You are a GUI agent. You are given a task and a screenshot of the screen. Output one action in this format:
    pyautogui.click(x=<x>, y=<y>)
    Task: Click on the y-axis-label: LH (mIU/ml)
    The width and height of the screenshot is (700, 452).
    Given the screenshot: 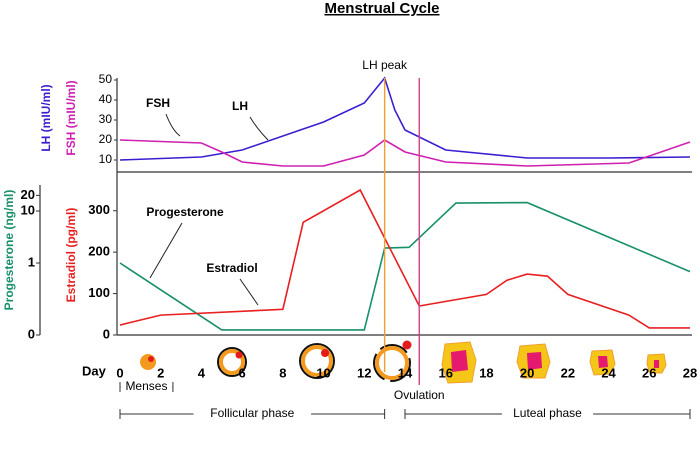 What is the action you would take?
    pyautogui.click(x=46, y=117)
    